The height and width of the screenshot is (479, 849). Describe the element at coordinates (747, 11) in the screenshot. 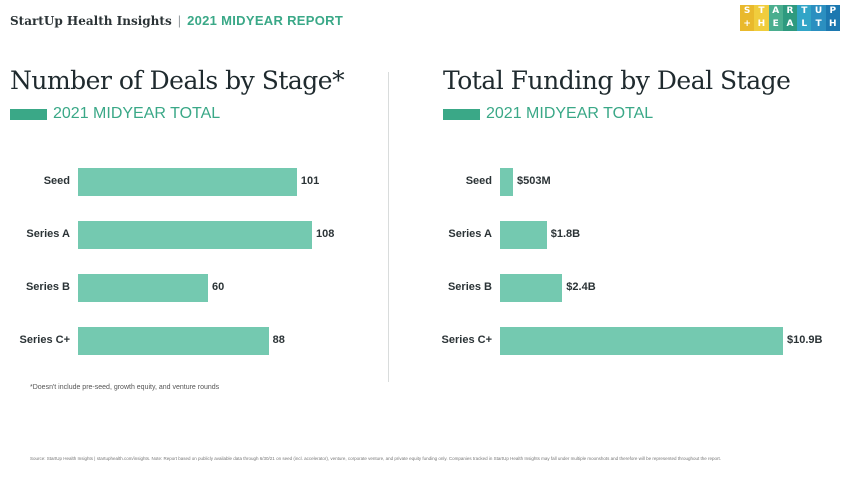

I see `logo-letter: S` at that location.